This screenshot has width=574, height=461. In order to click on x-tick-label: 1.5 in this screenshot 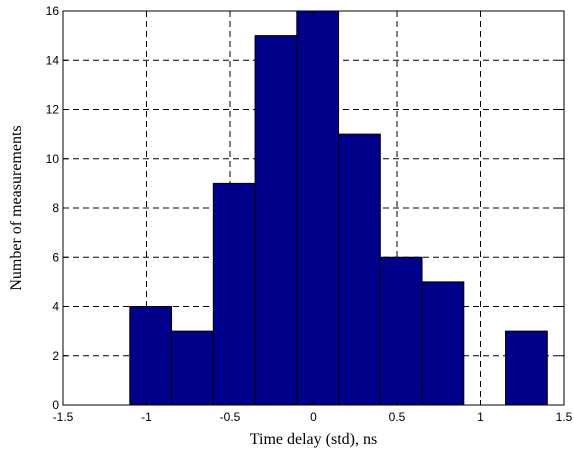, I will do `click(564, 417)`.